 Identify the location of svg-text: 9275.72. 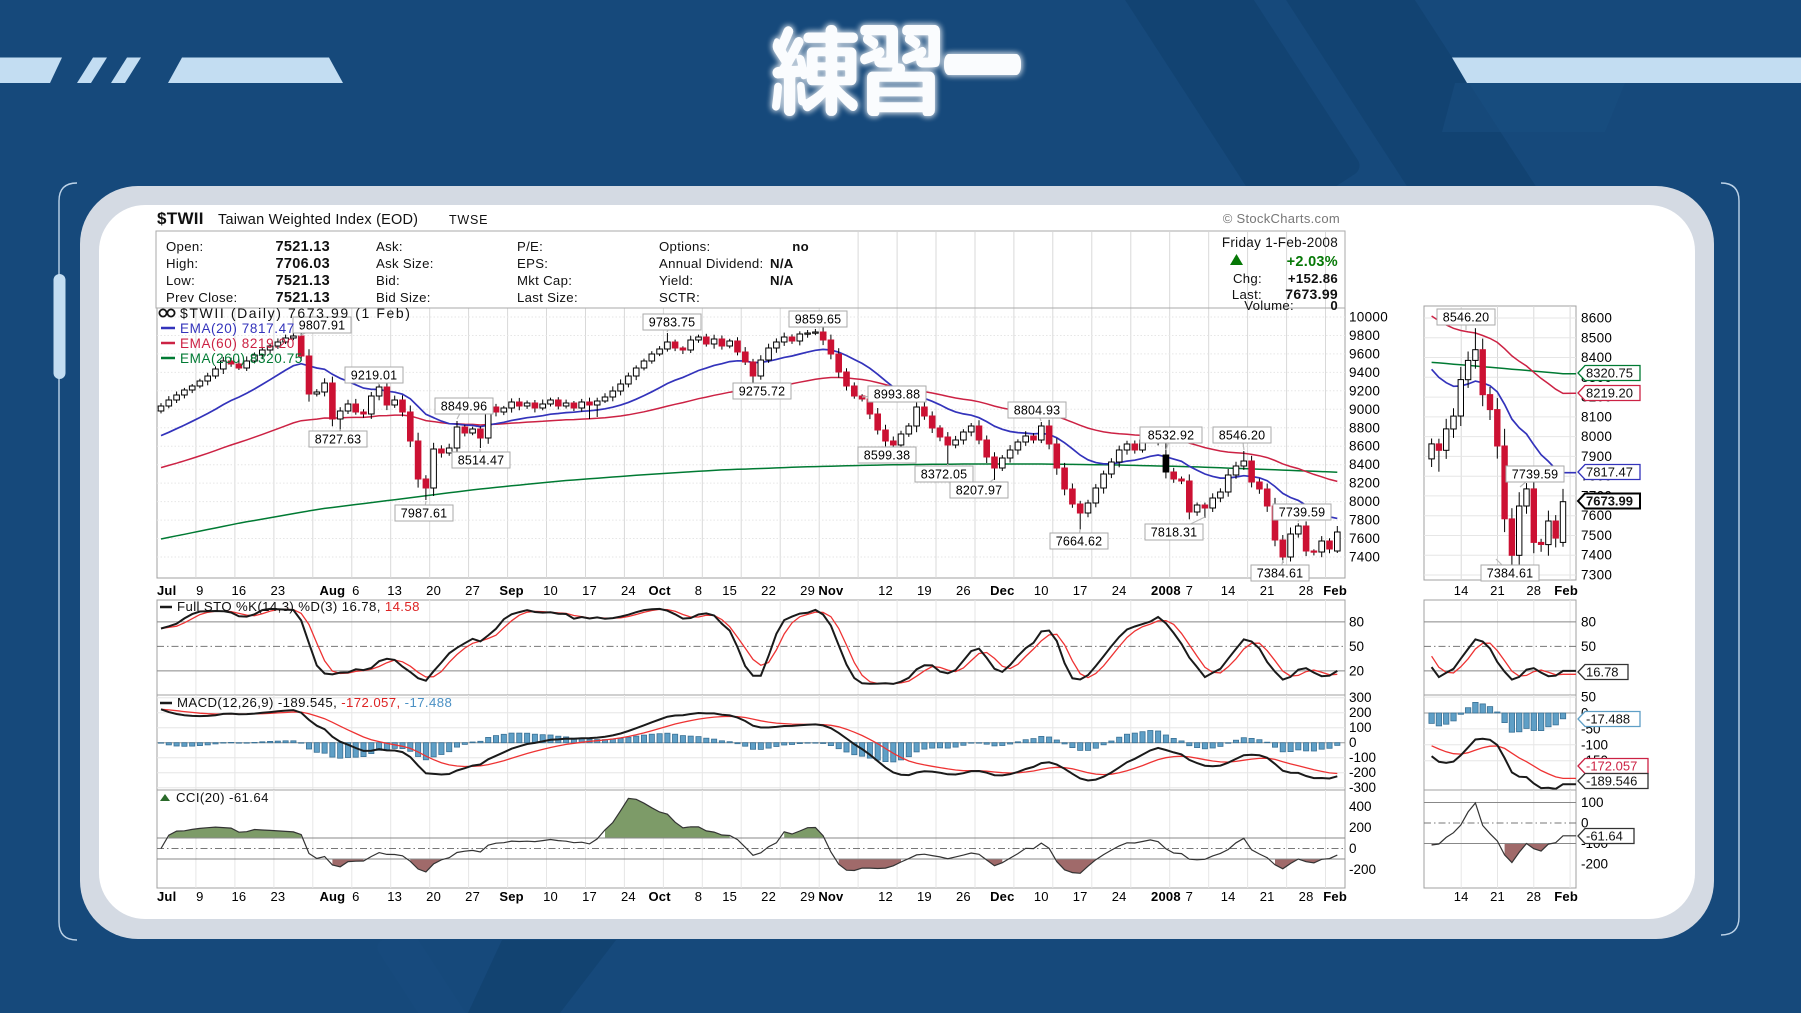
(762, 392).